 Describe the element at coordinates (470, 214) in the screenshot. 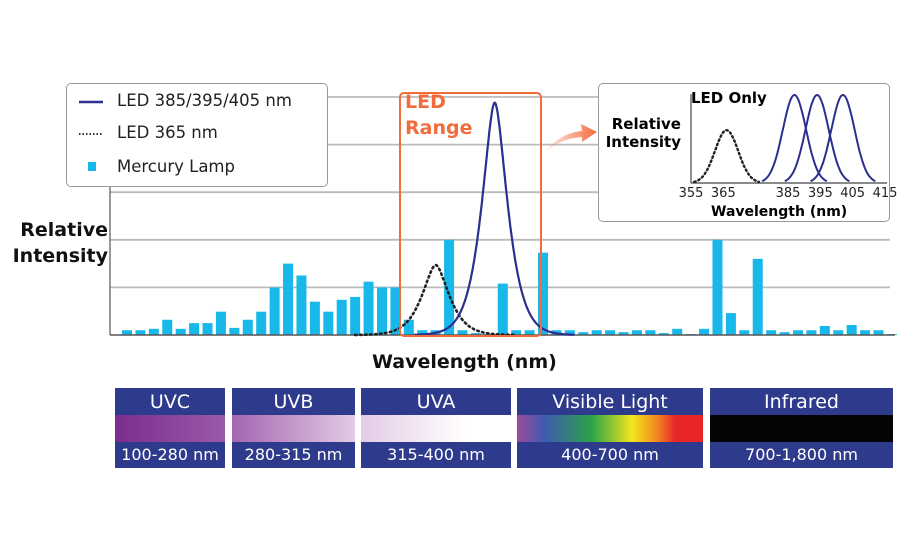

I see `led-range-box` at that location.